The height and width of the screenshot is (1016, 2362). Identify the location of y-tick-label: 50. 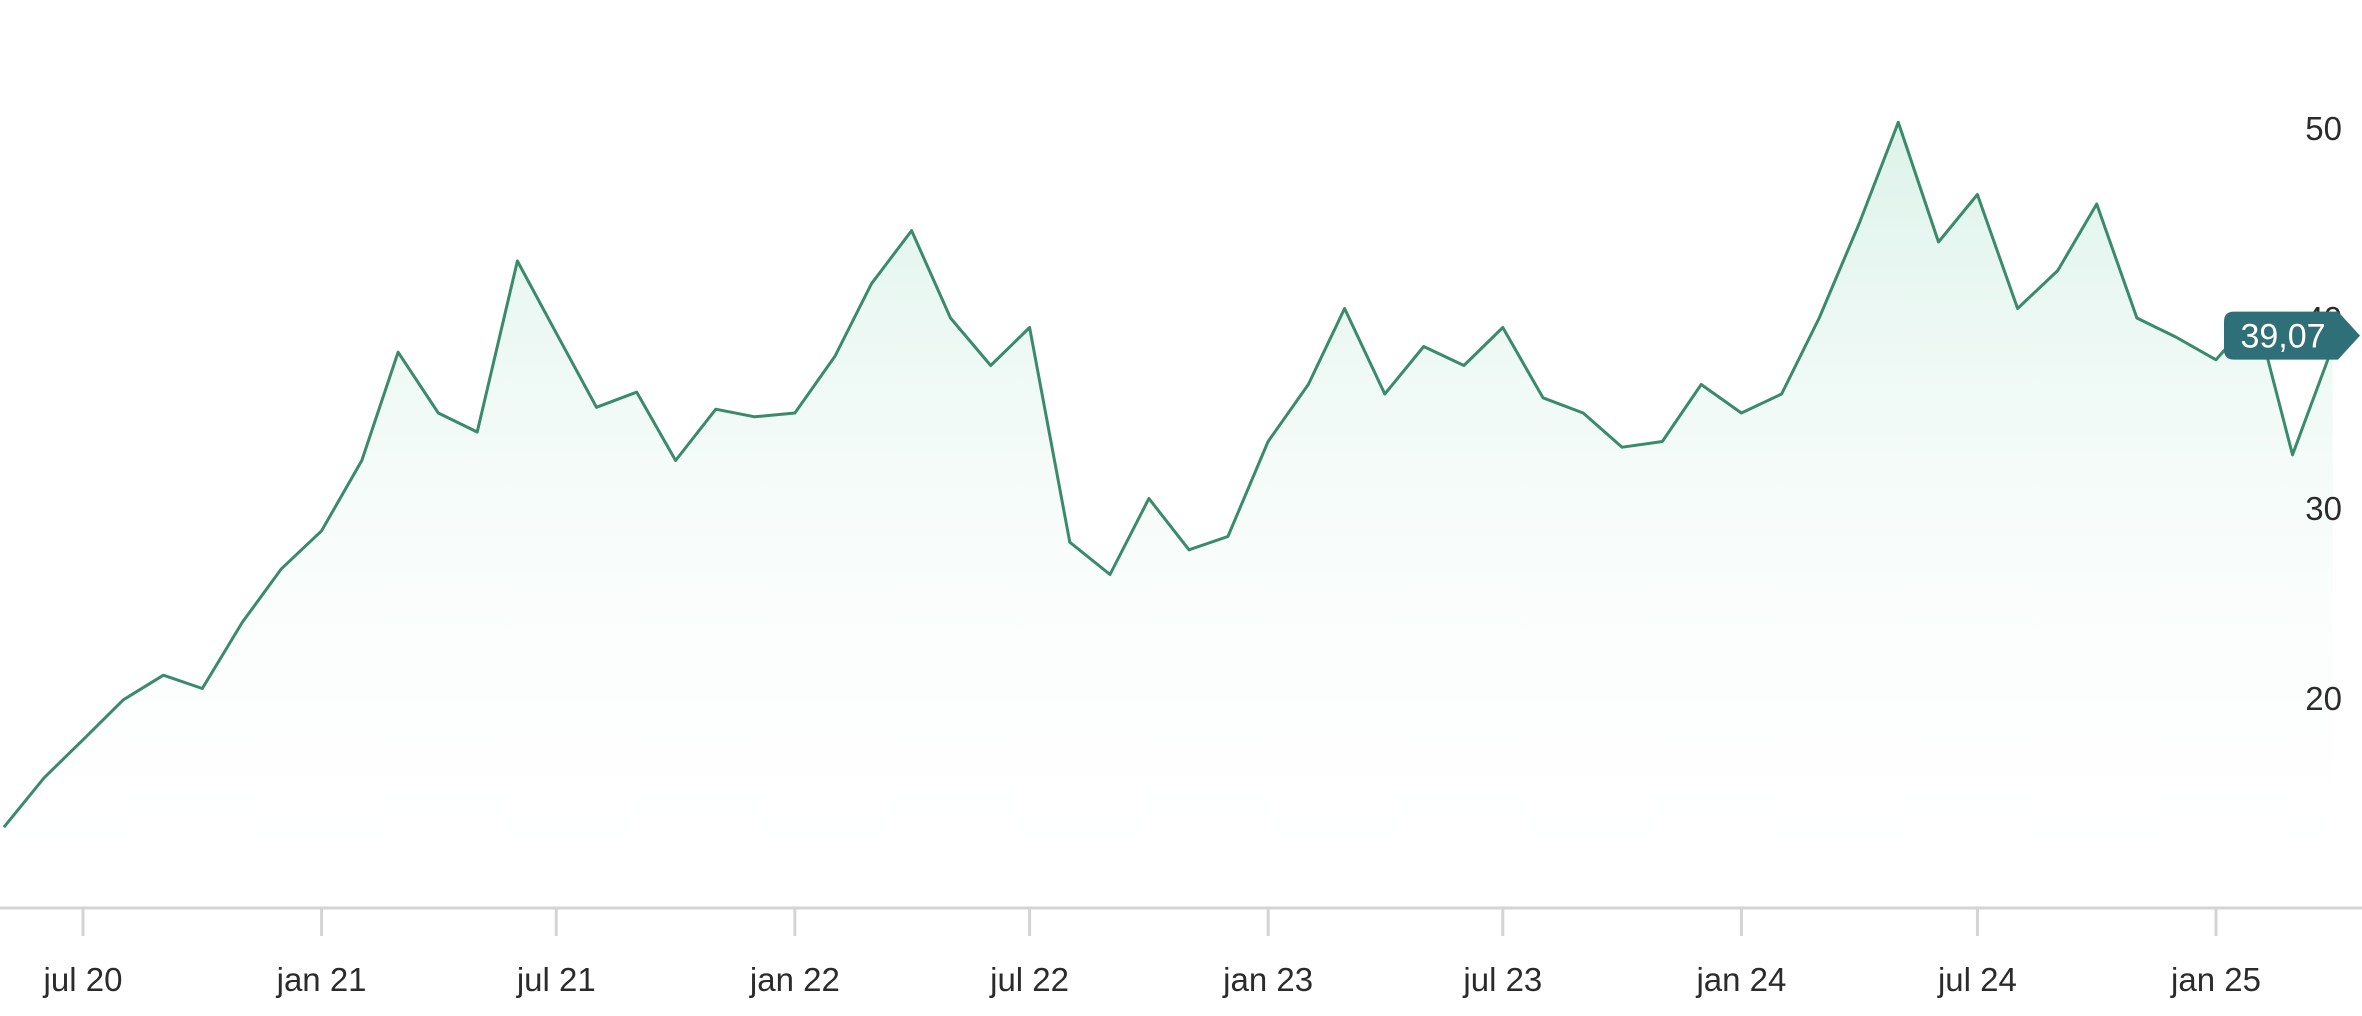
(2323, 128).